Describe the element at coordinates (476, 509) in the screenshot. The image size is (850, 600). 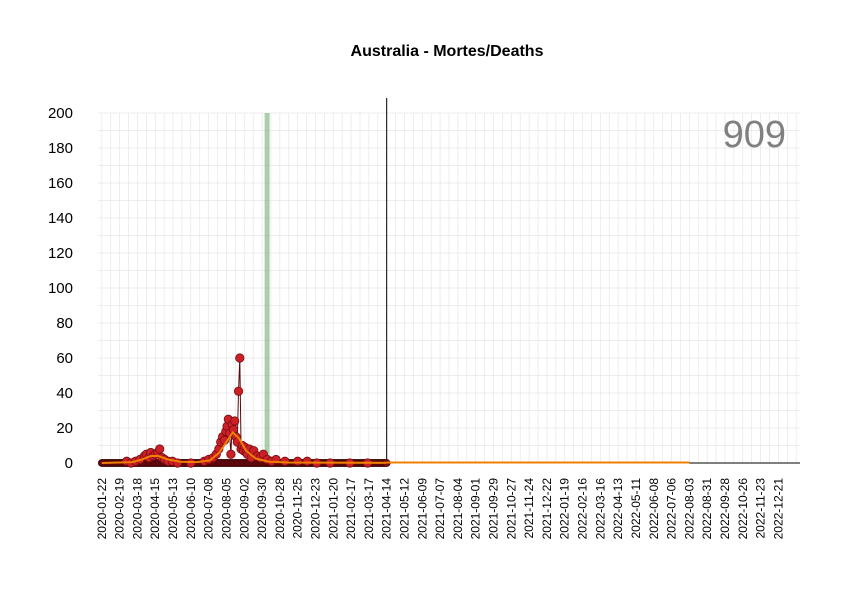
I see `x-tick-label: 2021-09-01` at that location.